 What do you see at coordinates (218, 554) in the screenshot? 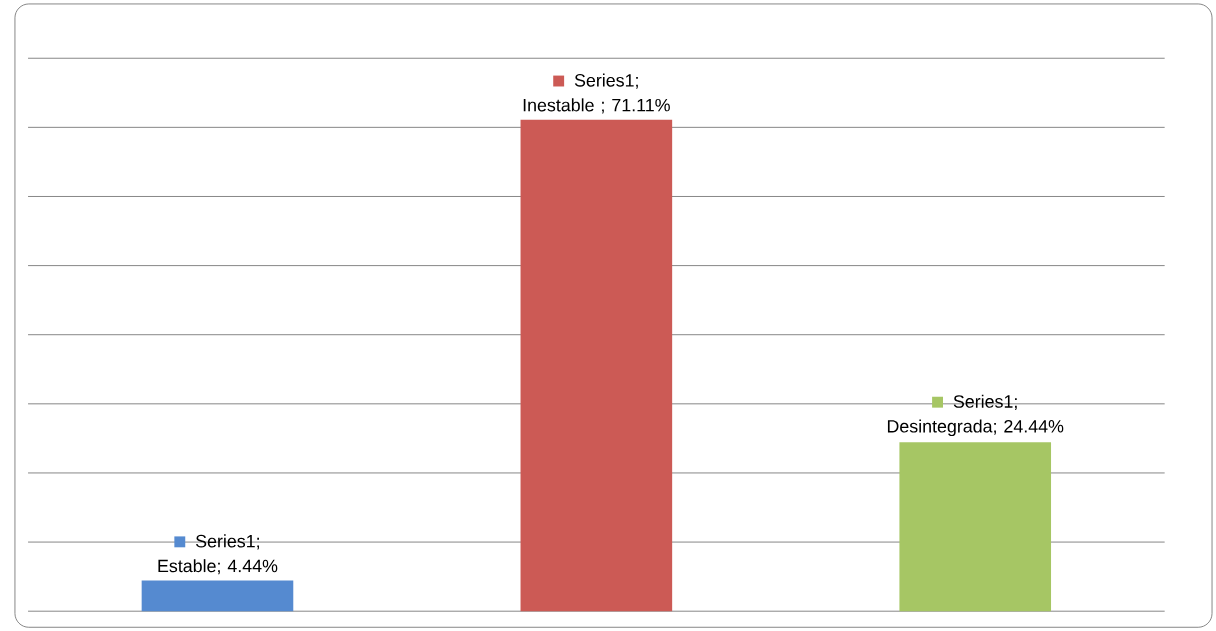
I see `data-label: Series1; Estable; 4.44%` at bounding box center [218, 554].